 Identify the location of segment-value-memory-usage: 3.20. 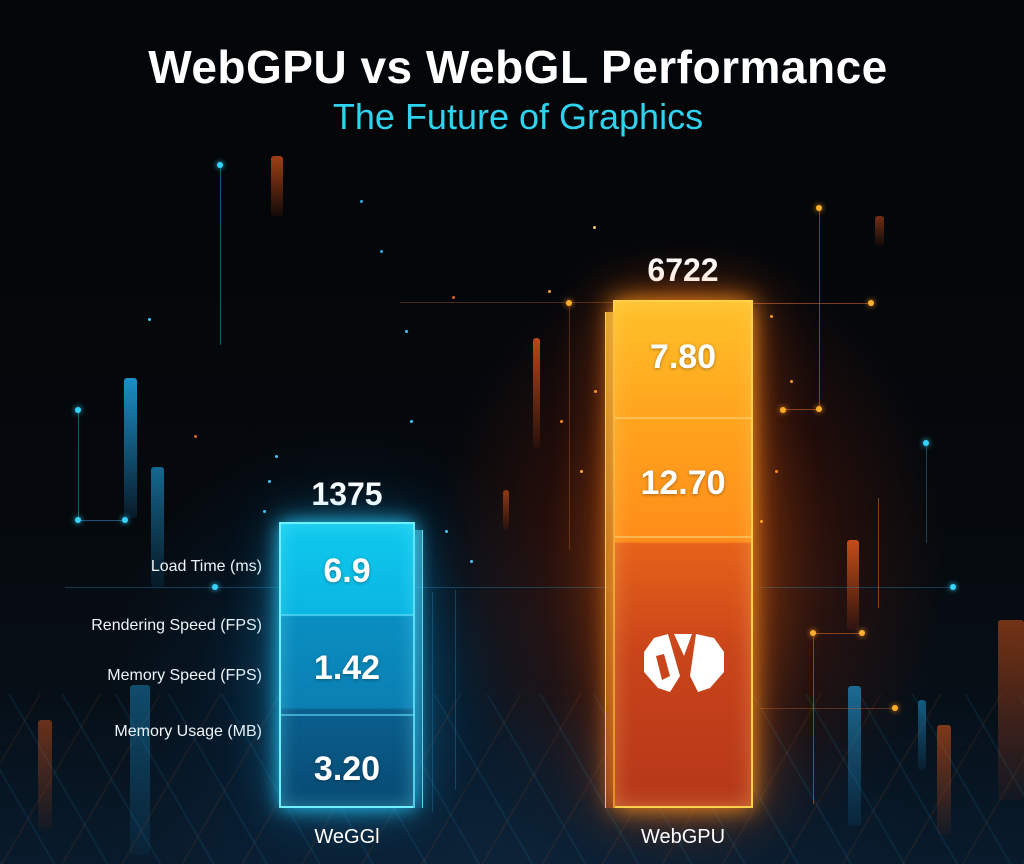
(347, 769).